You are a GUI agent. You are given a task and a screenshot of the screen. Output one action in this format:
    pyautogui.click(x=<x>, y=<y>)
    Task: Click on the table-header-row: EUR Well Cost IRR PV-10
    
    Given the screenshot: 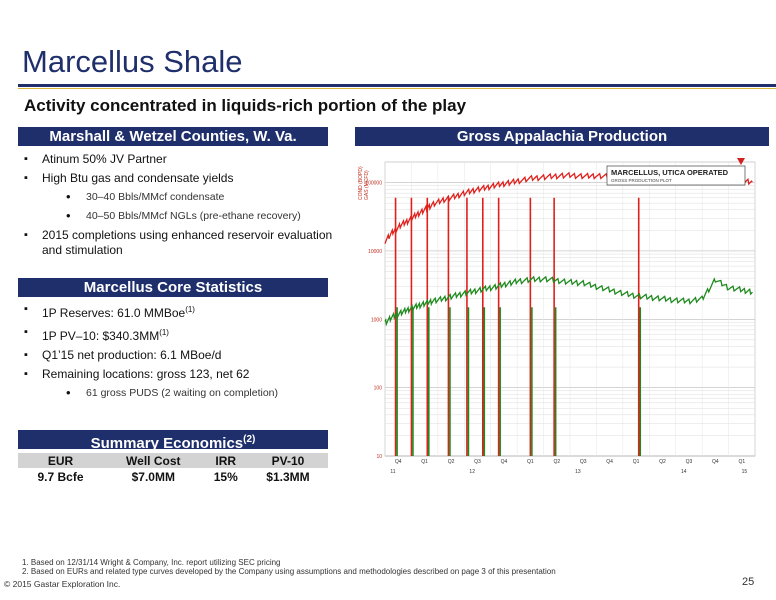 What is the action you would take?
    pyautogui.click(x=173, y=460)
    